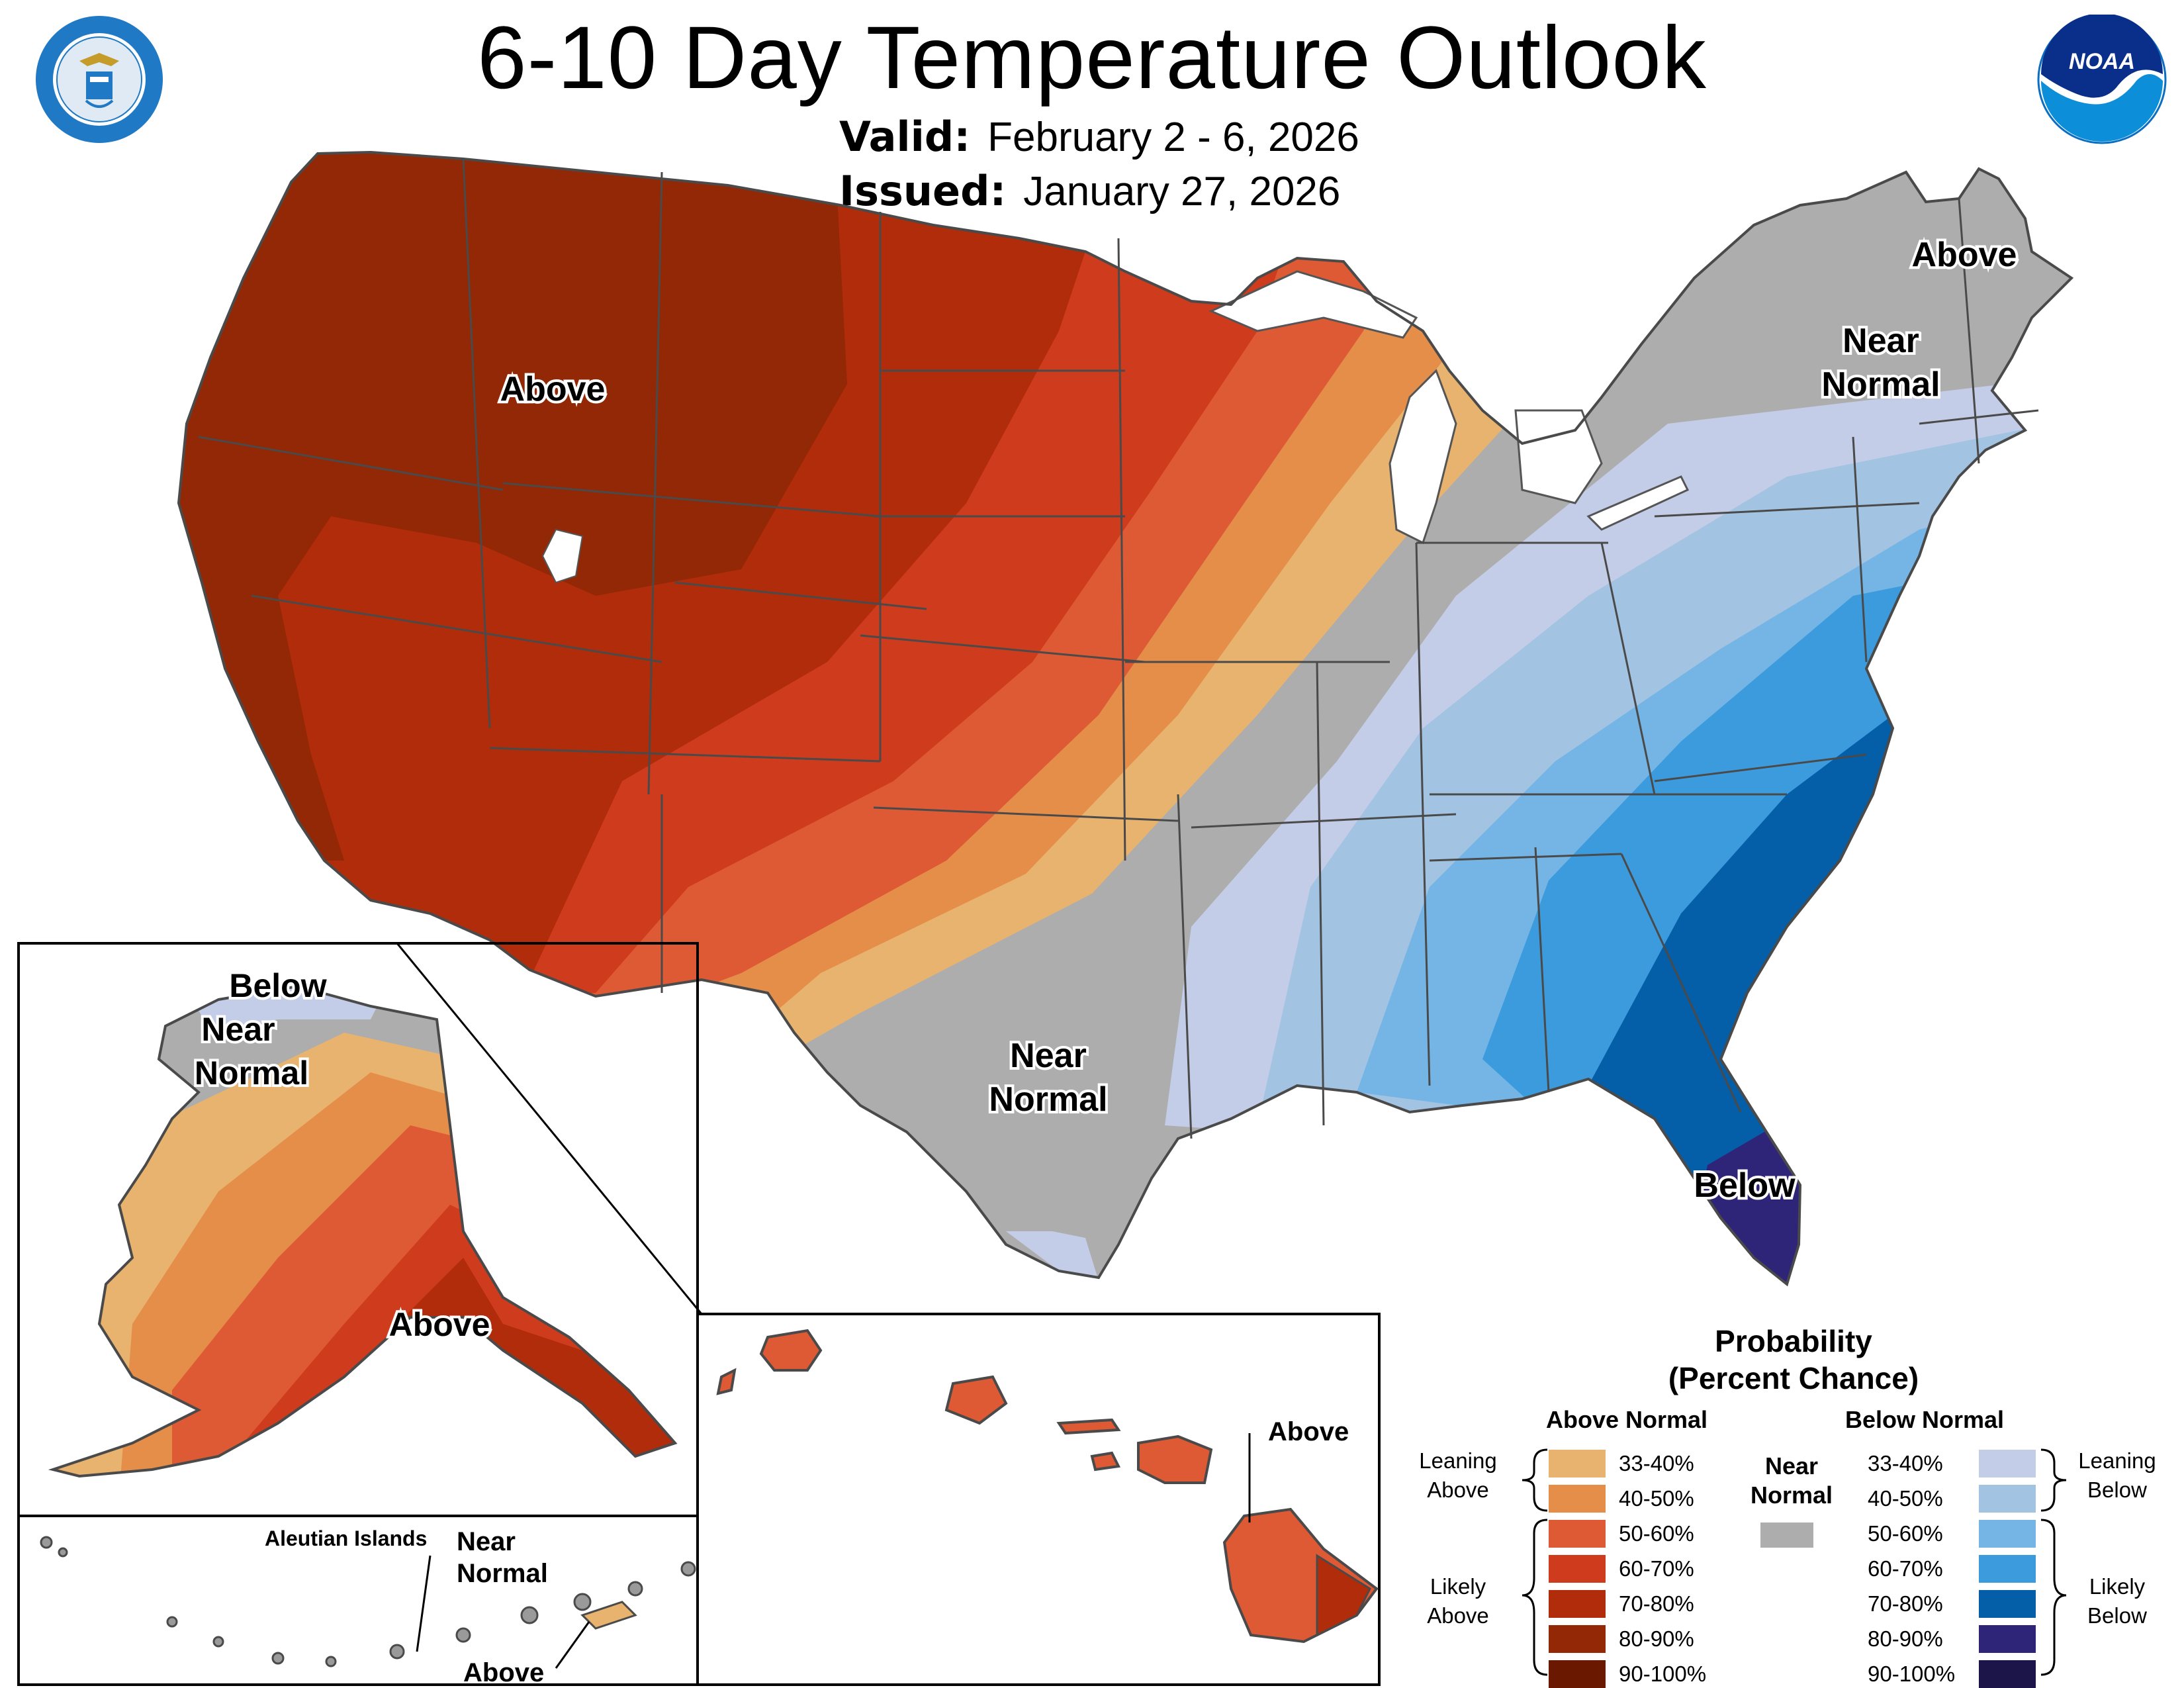  What do you see at coordinates (1313, 304) in the screenshot?
I see `lake-superior` at bounding box center [1313, 304].